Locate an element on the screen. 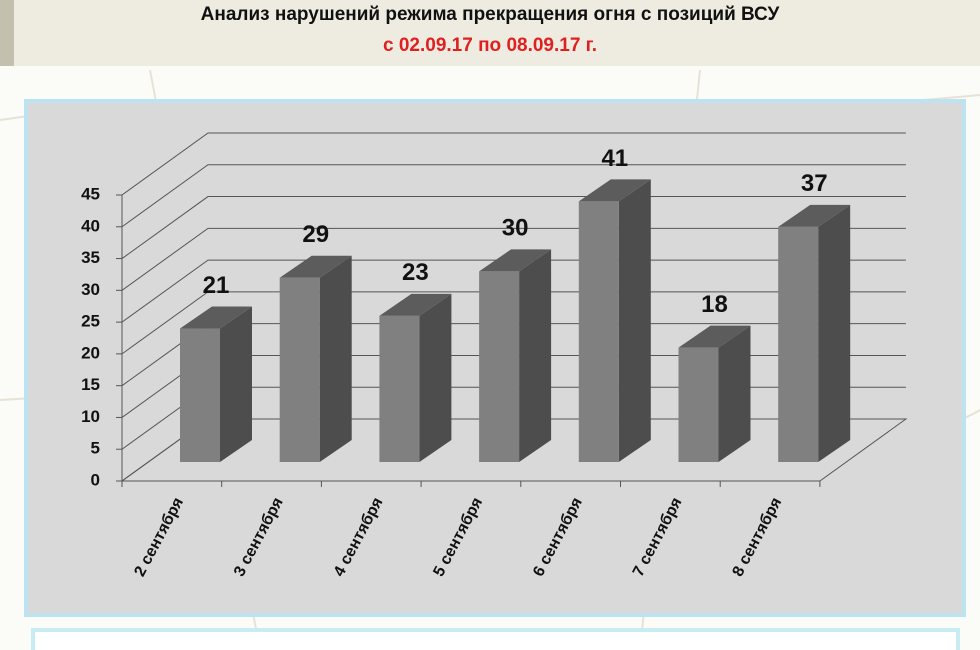 The width and height of the screenshot is (980, 650). y-tick-label: 25 is located at coordinates (90, 321).